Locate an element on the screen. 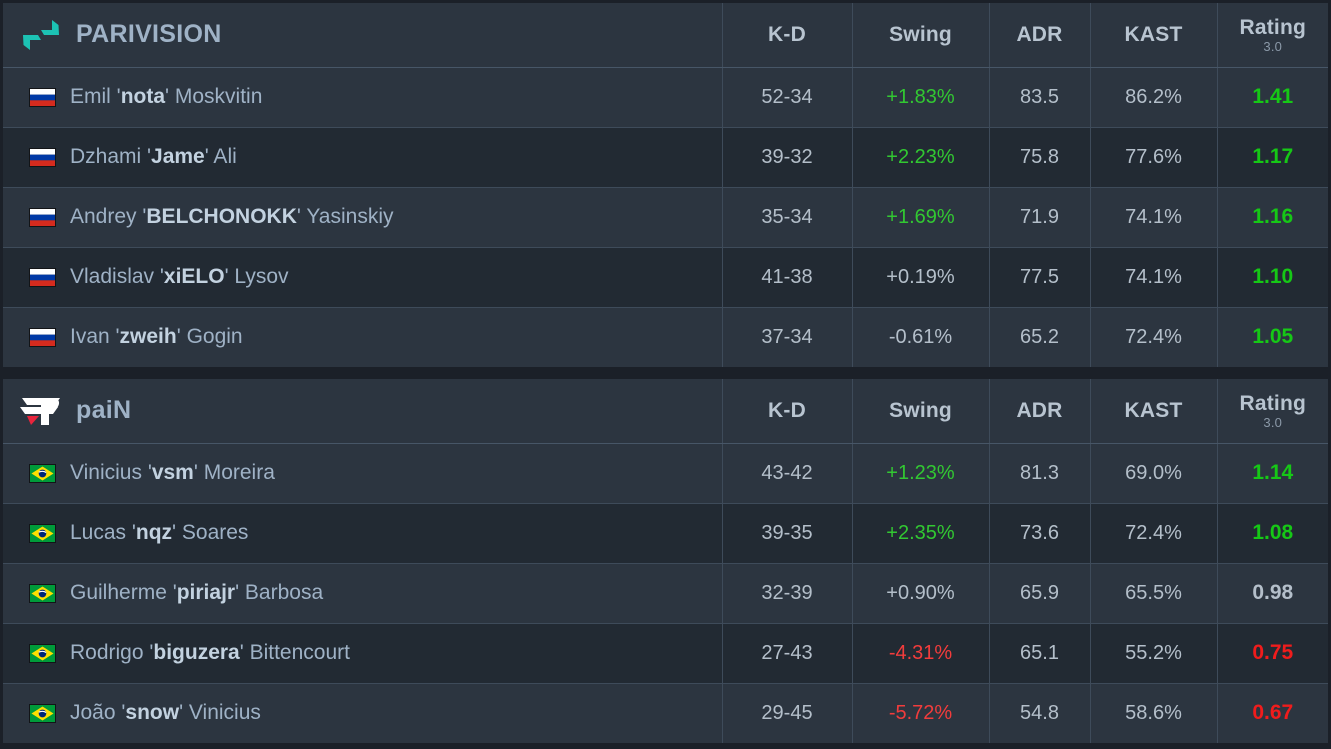 The image size is (1331, 749). stat-kd: 41-38 is located at coordinates (786, 277).